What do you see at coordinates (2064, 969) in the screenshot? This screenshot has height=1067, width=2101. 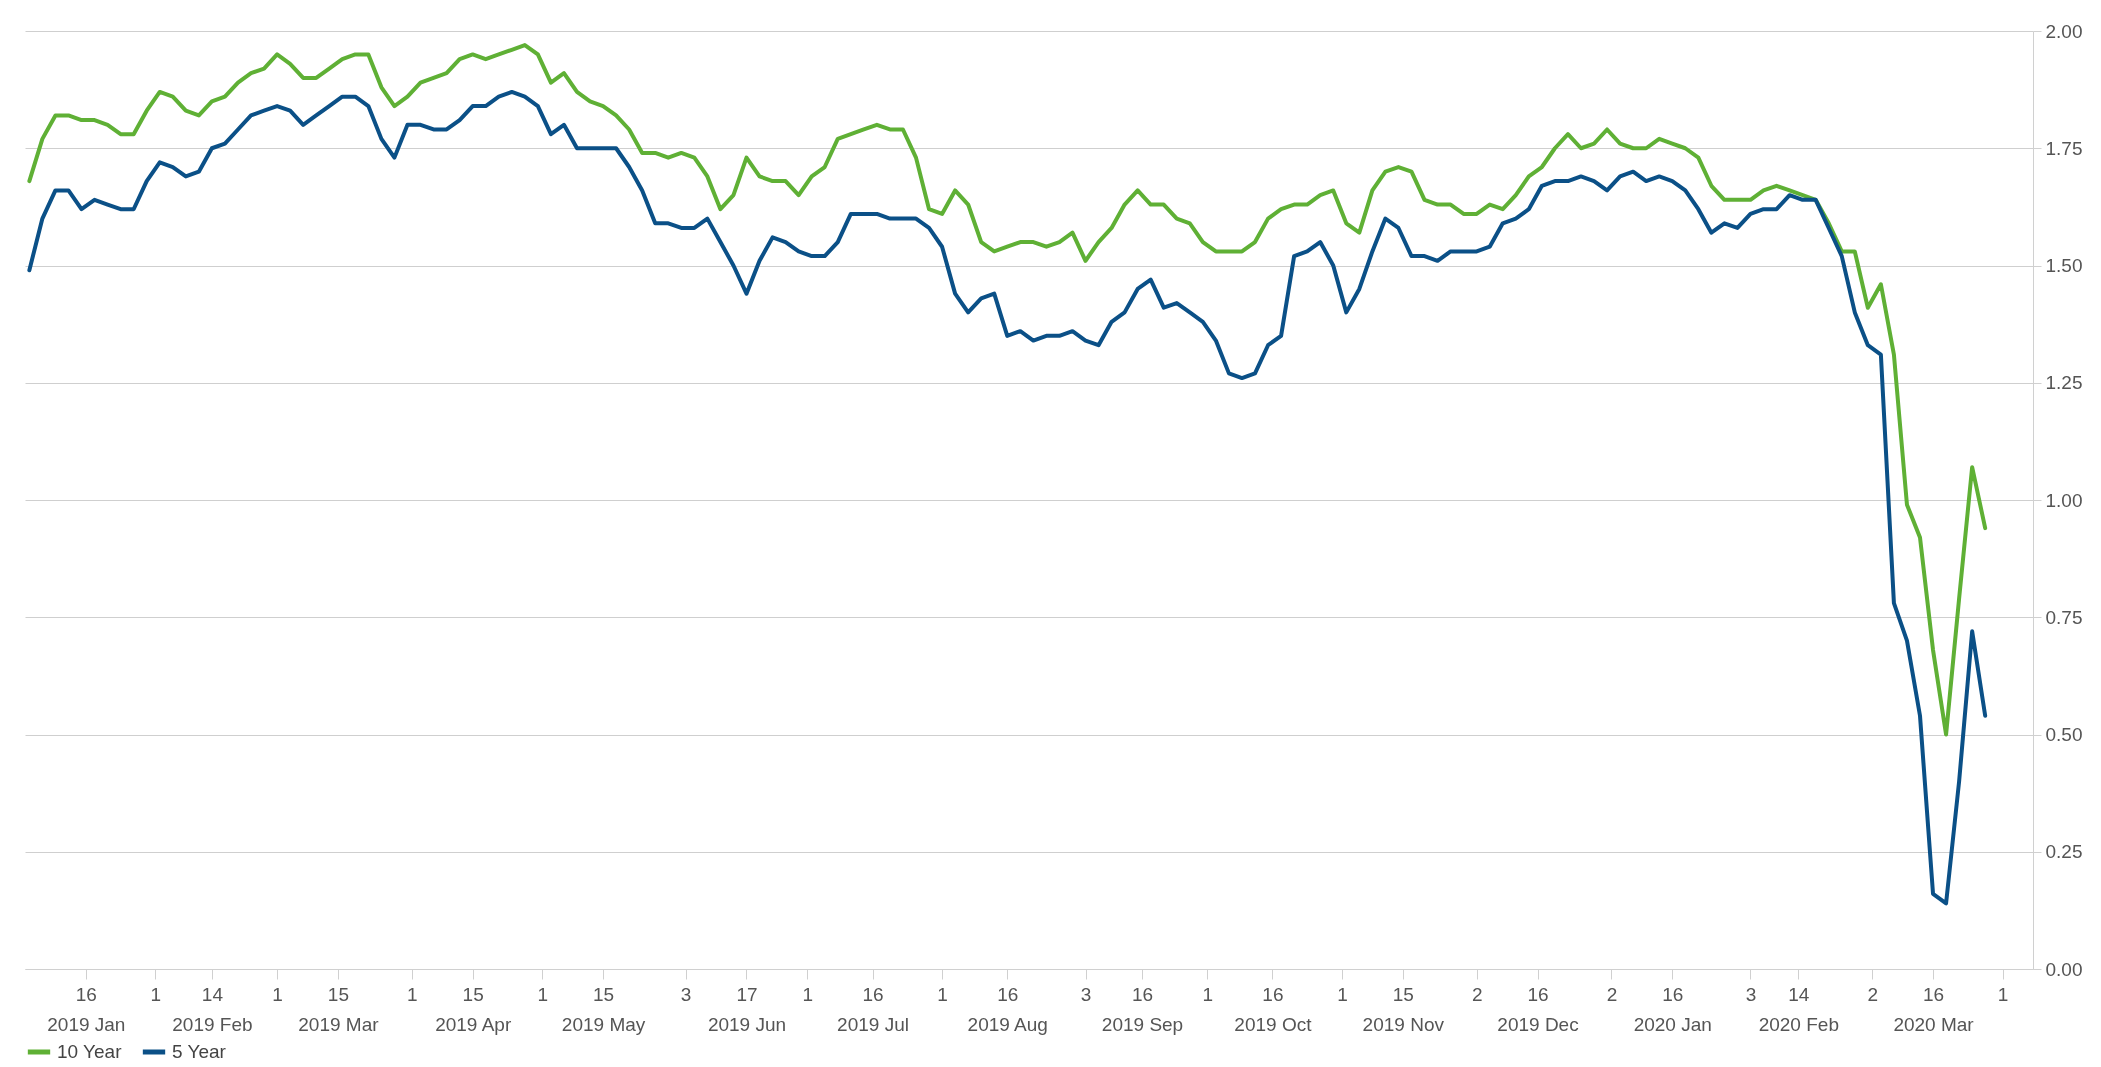 I see `y-tick-label: 0.00` at bounding box center [2064, 969].